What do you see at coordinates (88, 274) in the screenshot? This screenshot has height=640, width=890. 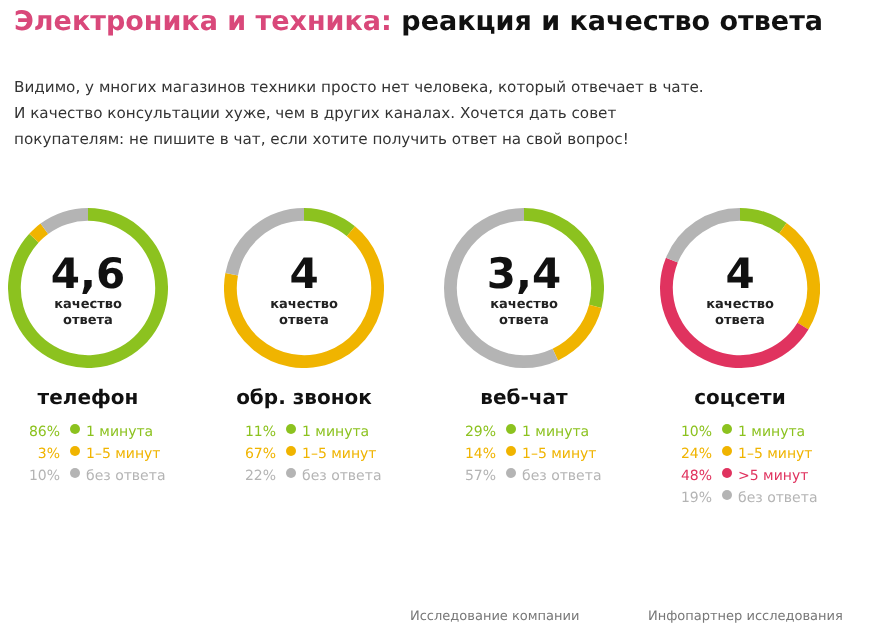 I see `text: 4,6` at bounding box center [88, 274].